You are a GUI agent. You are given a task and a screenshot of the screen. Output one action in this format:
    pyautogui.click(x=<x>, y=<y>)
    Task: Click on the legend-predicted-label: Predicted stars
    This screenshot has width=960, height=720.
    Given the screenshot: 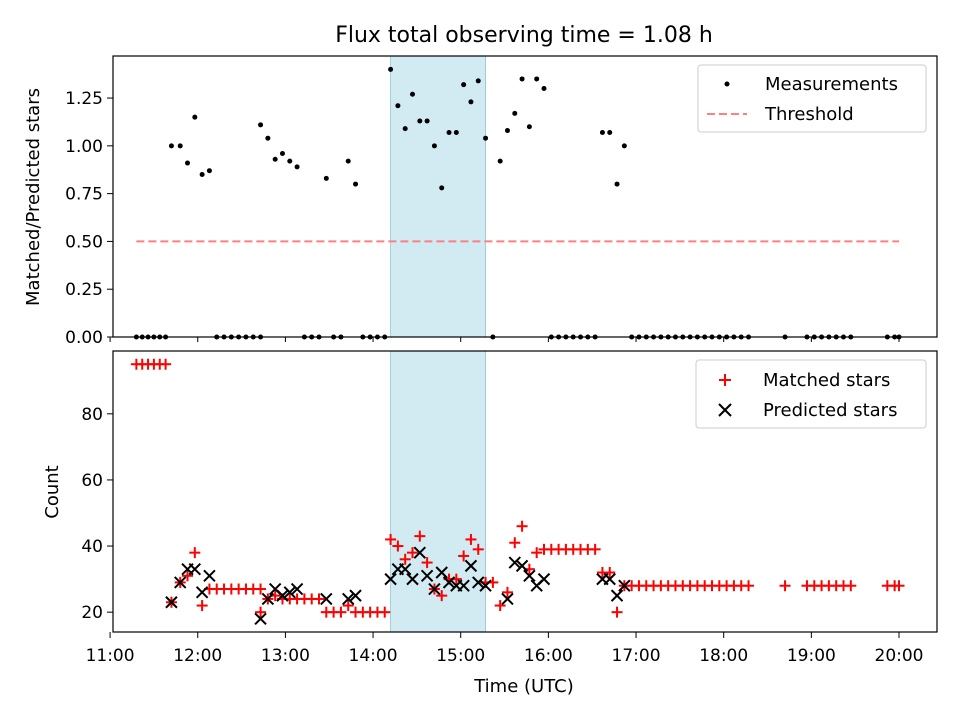 What is the action you would take?
    pyautogui.click(x=830, y=410)
    